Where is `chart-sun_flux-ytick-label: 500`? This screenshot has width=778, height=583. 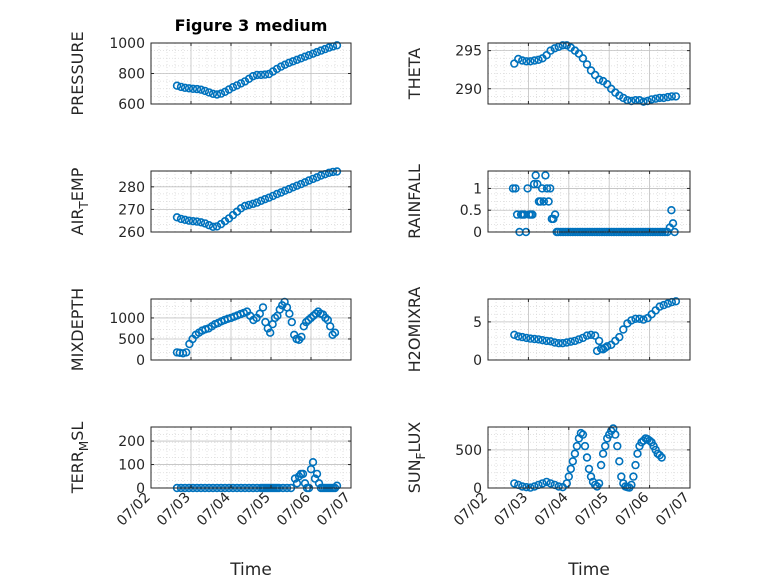
chart-sun_flux-ytick-label: 500 is located at coordinates (468, 451).